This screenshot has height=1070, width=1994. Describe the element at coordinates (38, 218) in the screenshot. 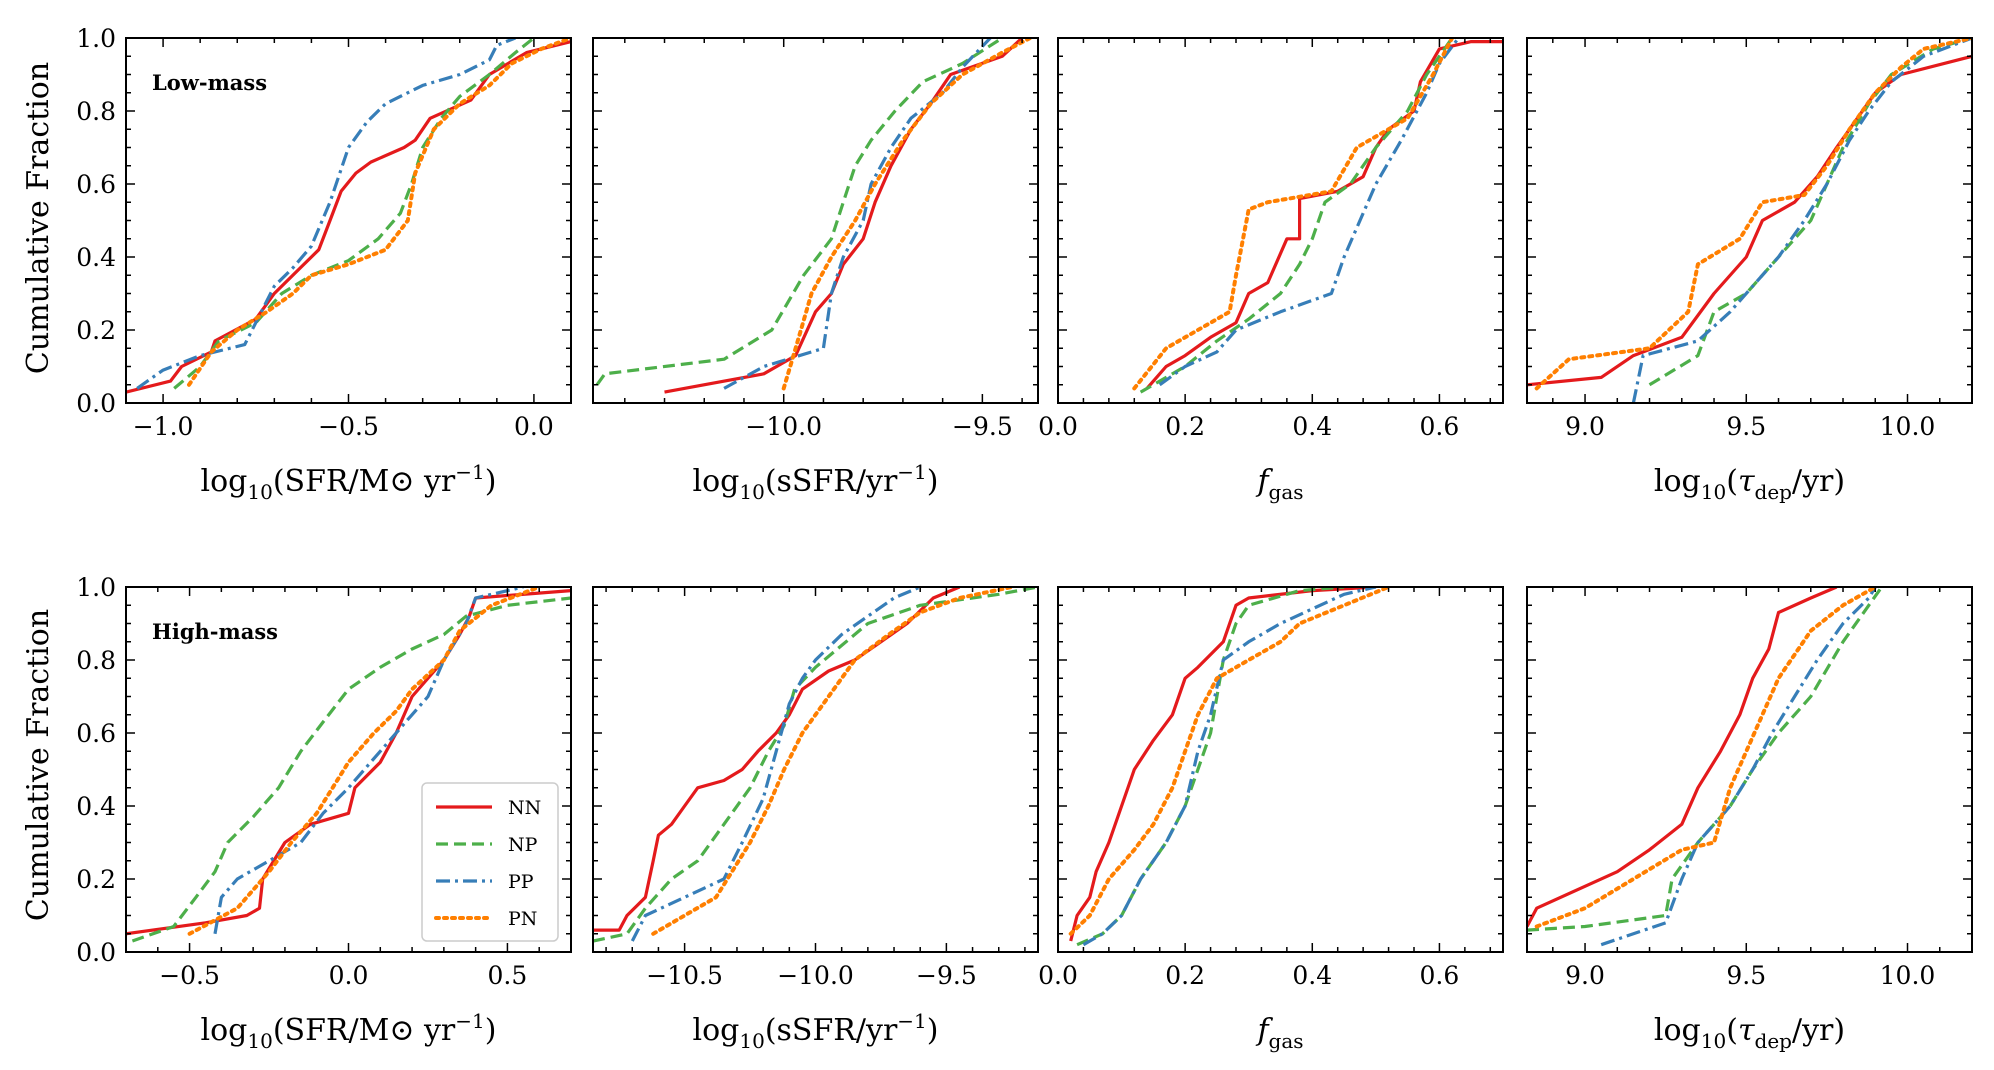

I see `ylabel-top: Cumulative Fraction` at that location.